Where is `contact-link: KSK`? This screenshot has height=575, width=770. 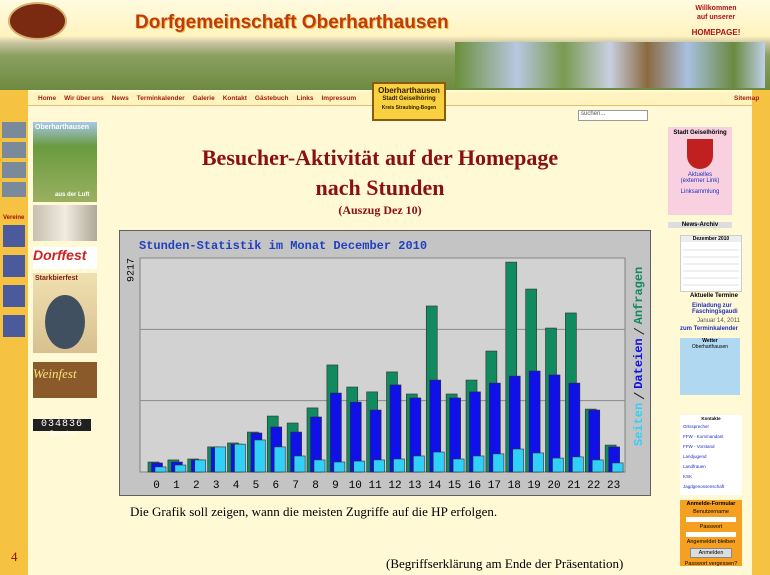 contact-link: KSK is located at coordinates (688, 476).